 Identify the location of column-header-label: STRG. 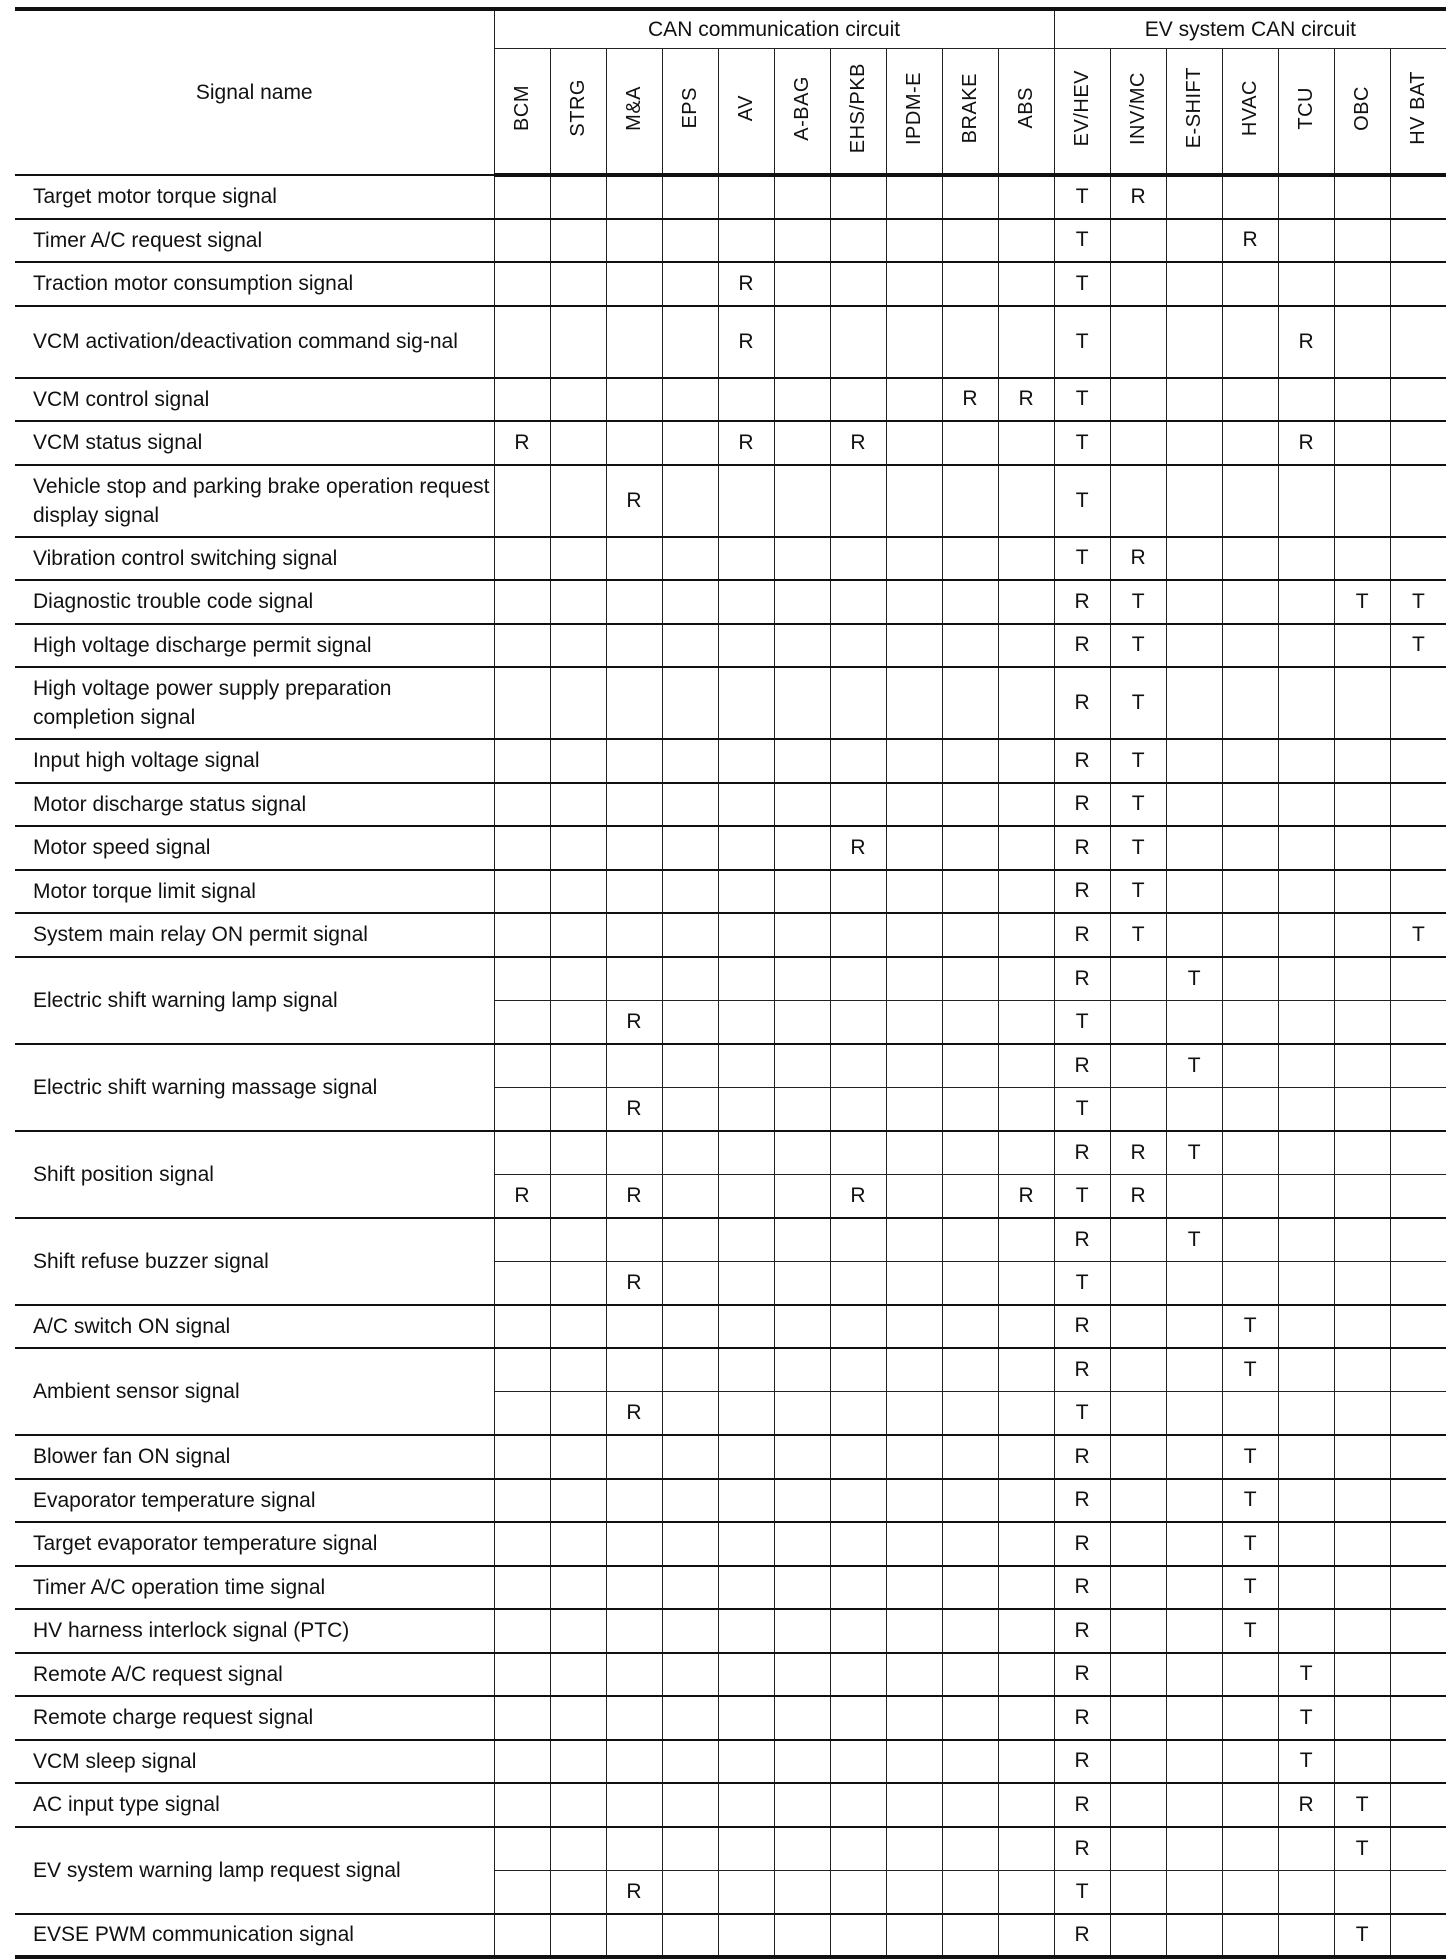
(577, 108).